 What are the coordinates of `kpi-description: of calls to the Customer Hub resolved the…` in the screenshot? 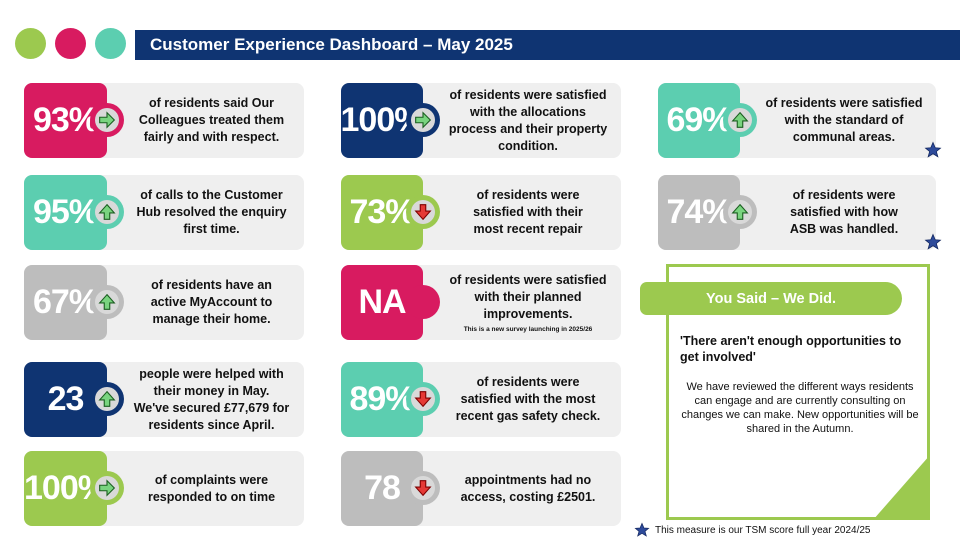 It's located at (211, 212).